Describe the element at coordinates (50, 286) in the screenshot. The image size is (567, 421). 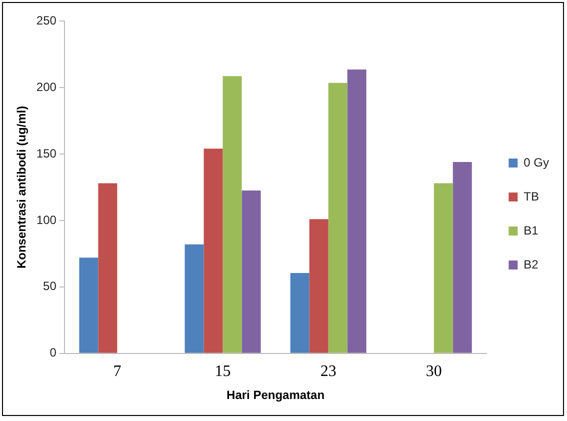
I see `y-tick-label: 50` at that location.